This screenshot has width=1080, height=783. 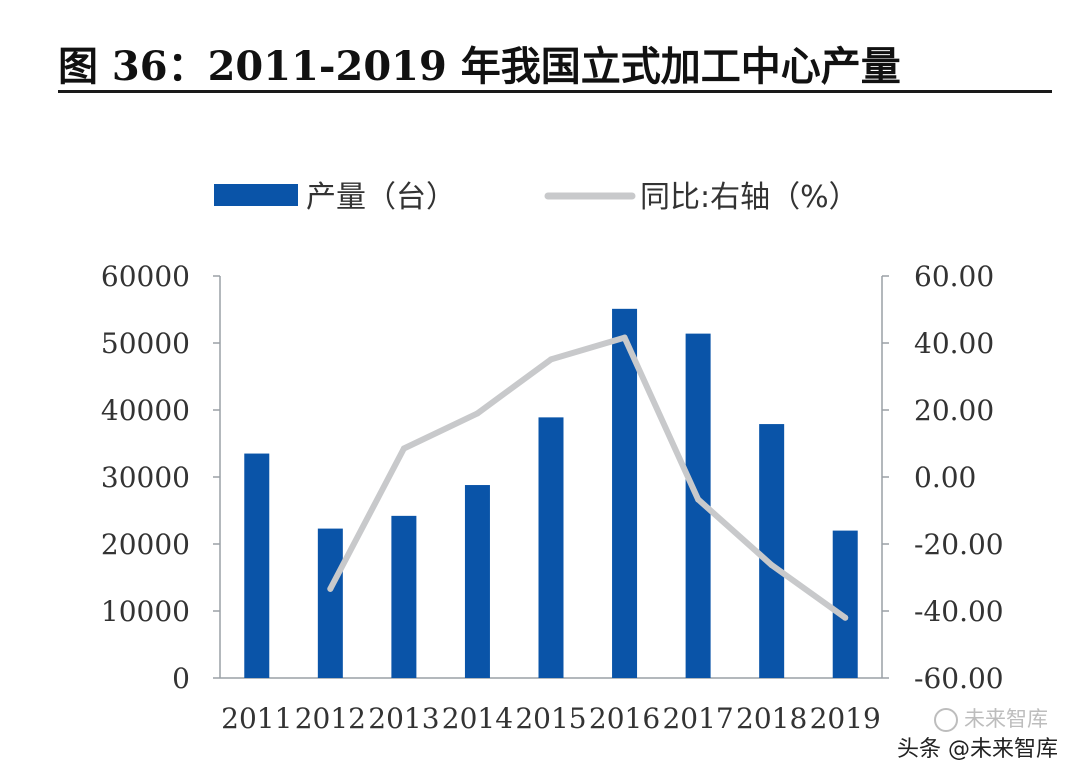 What do you see at coordinates (330, 588) in the screenshot?
I see `yoy-point-2012` at bounding box center [330, 588].